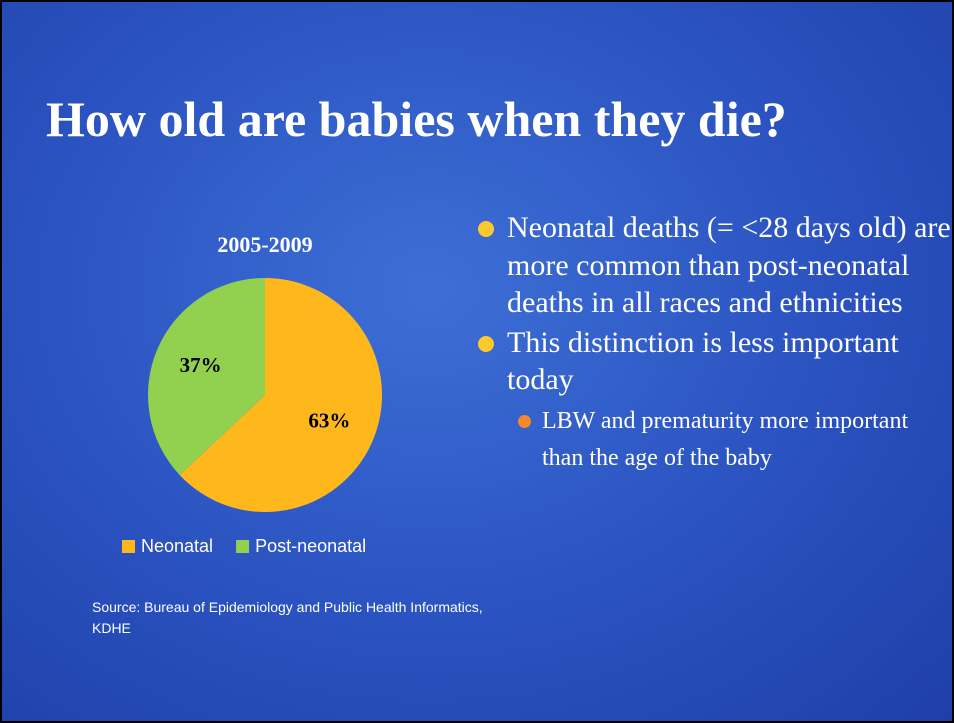 The image size is (954, 723). Describe the element at coordinates (177, 546) in the screenshot. I see `legend-label: Neonatal` at that location.